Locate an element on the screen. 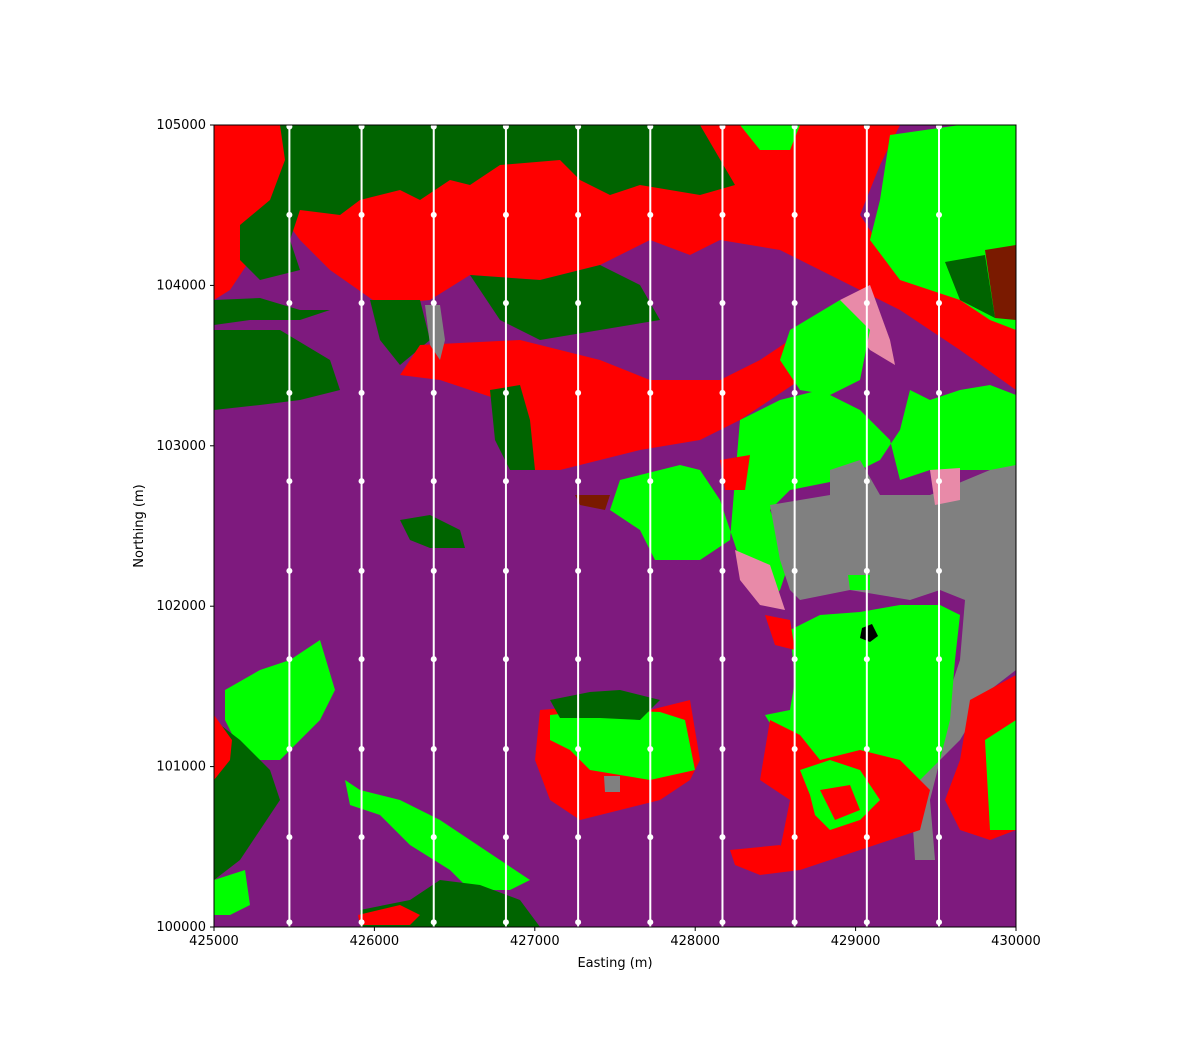 The width and height of the screenshot is (1200, 1041). land-cover-darkgreen-southwest is located at coordinates (247, 800).